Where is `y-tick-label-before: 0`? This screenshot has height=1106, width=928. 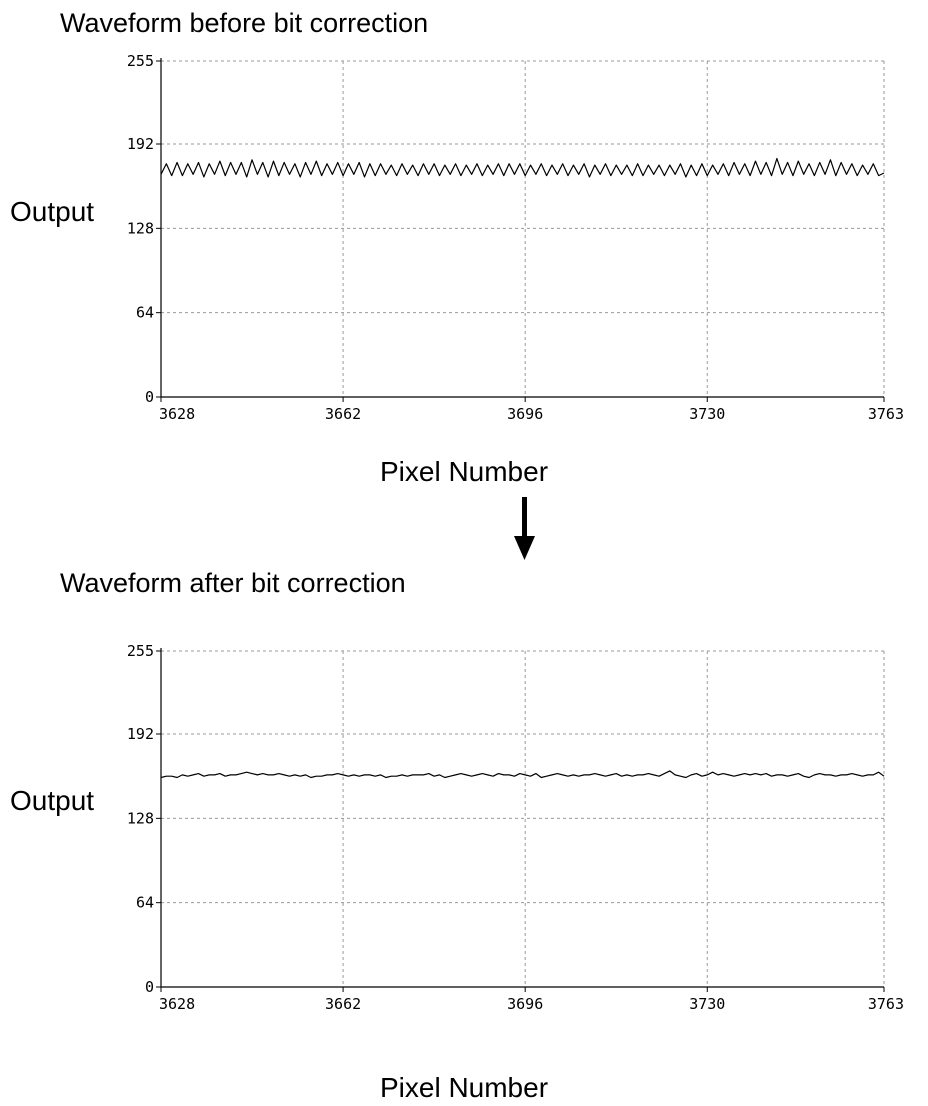
y-tick-label-before: 0 is located at coordinates (149, 397).